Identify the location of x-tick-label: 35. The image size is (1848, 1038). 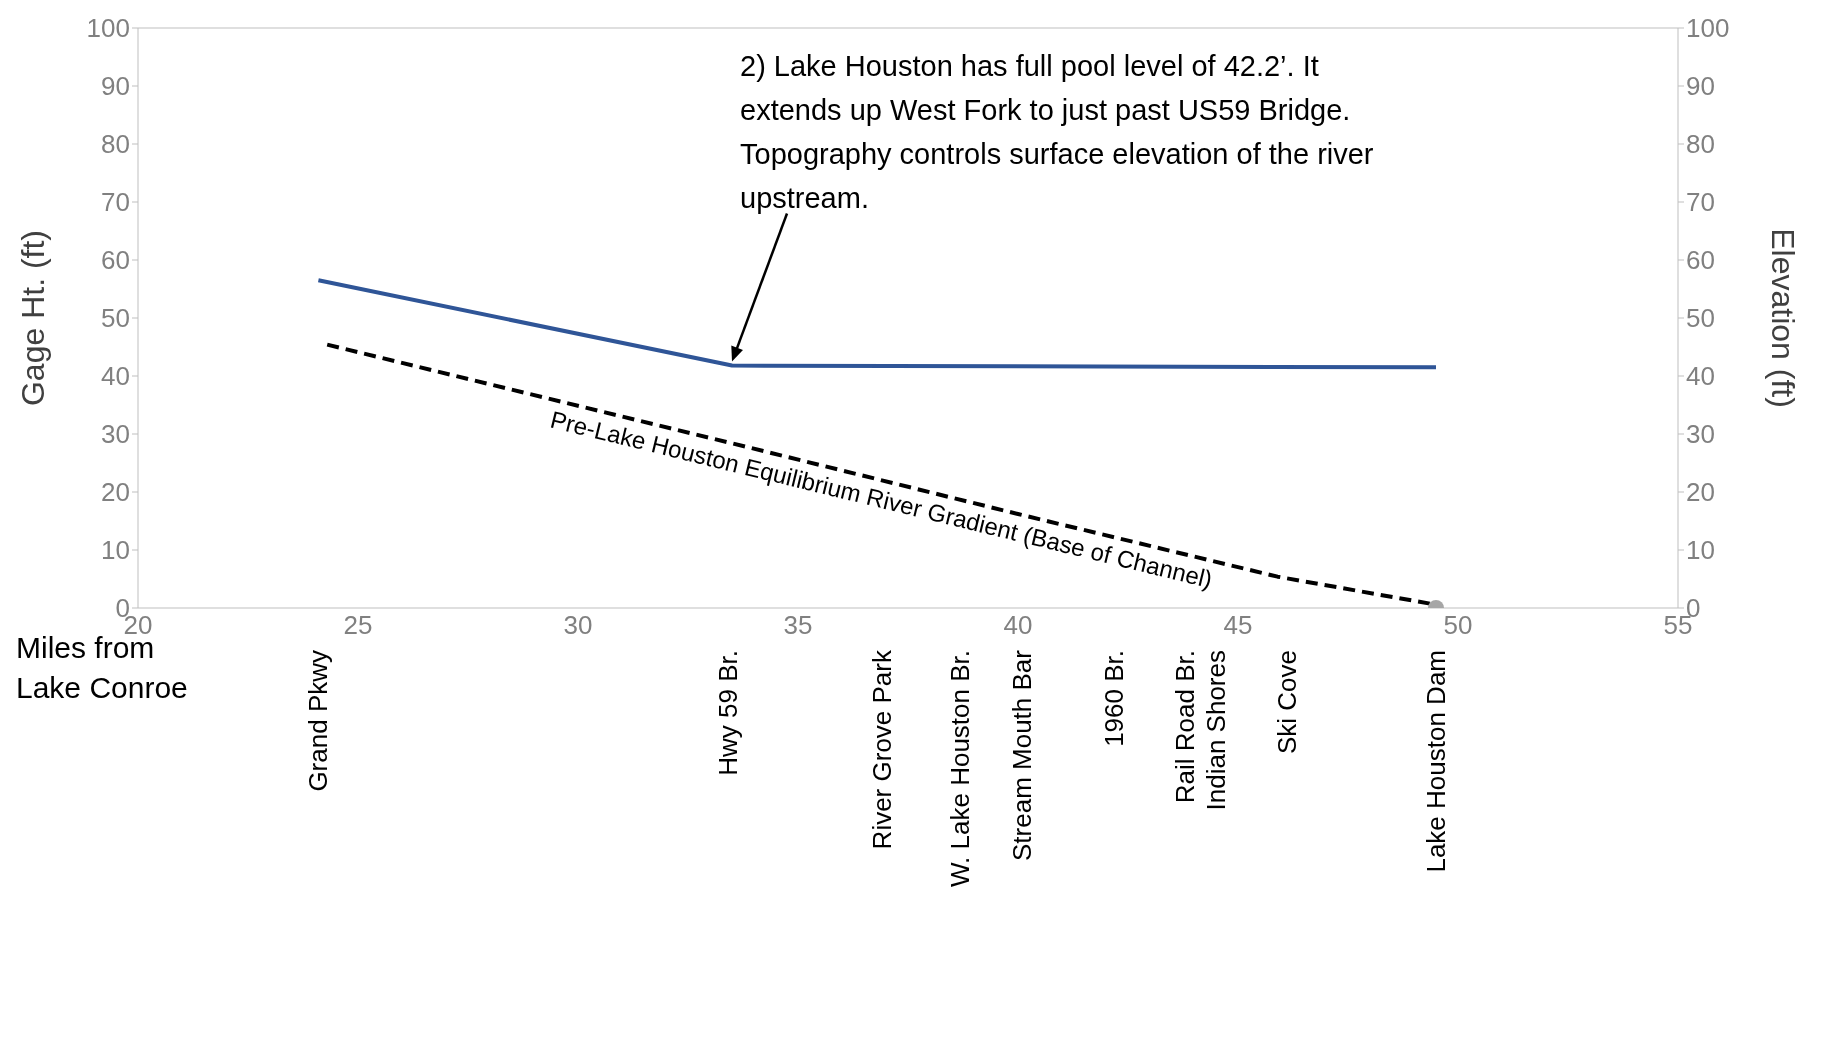
(798, 625).